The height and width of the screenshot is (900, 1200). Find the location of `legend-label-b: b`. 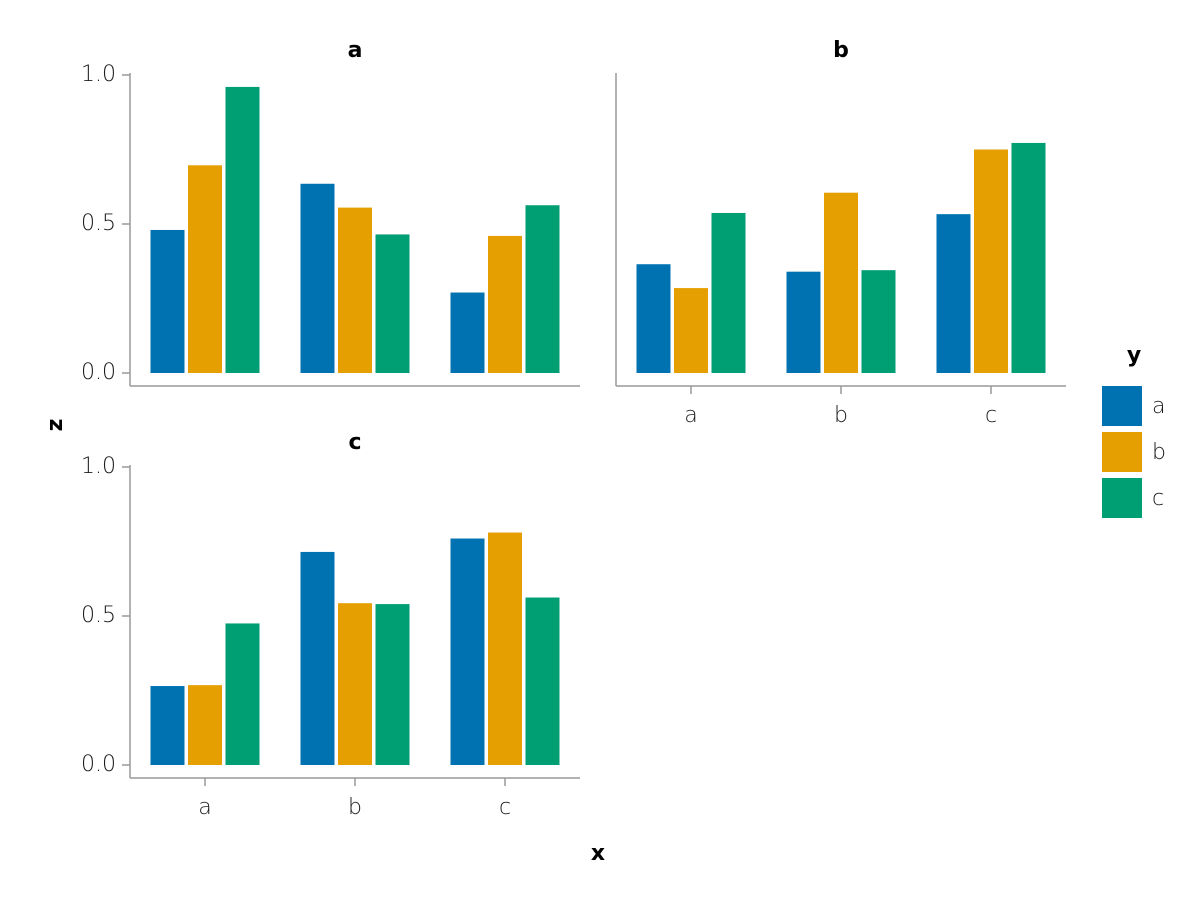

legend-label-b: b is located at coordinates (1159, 452).